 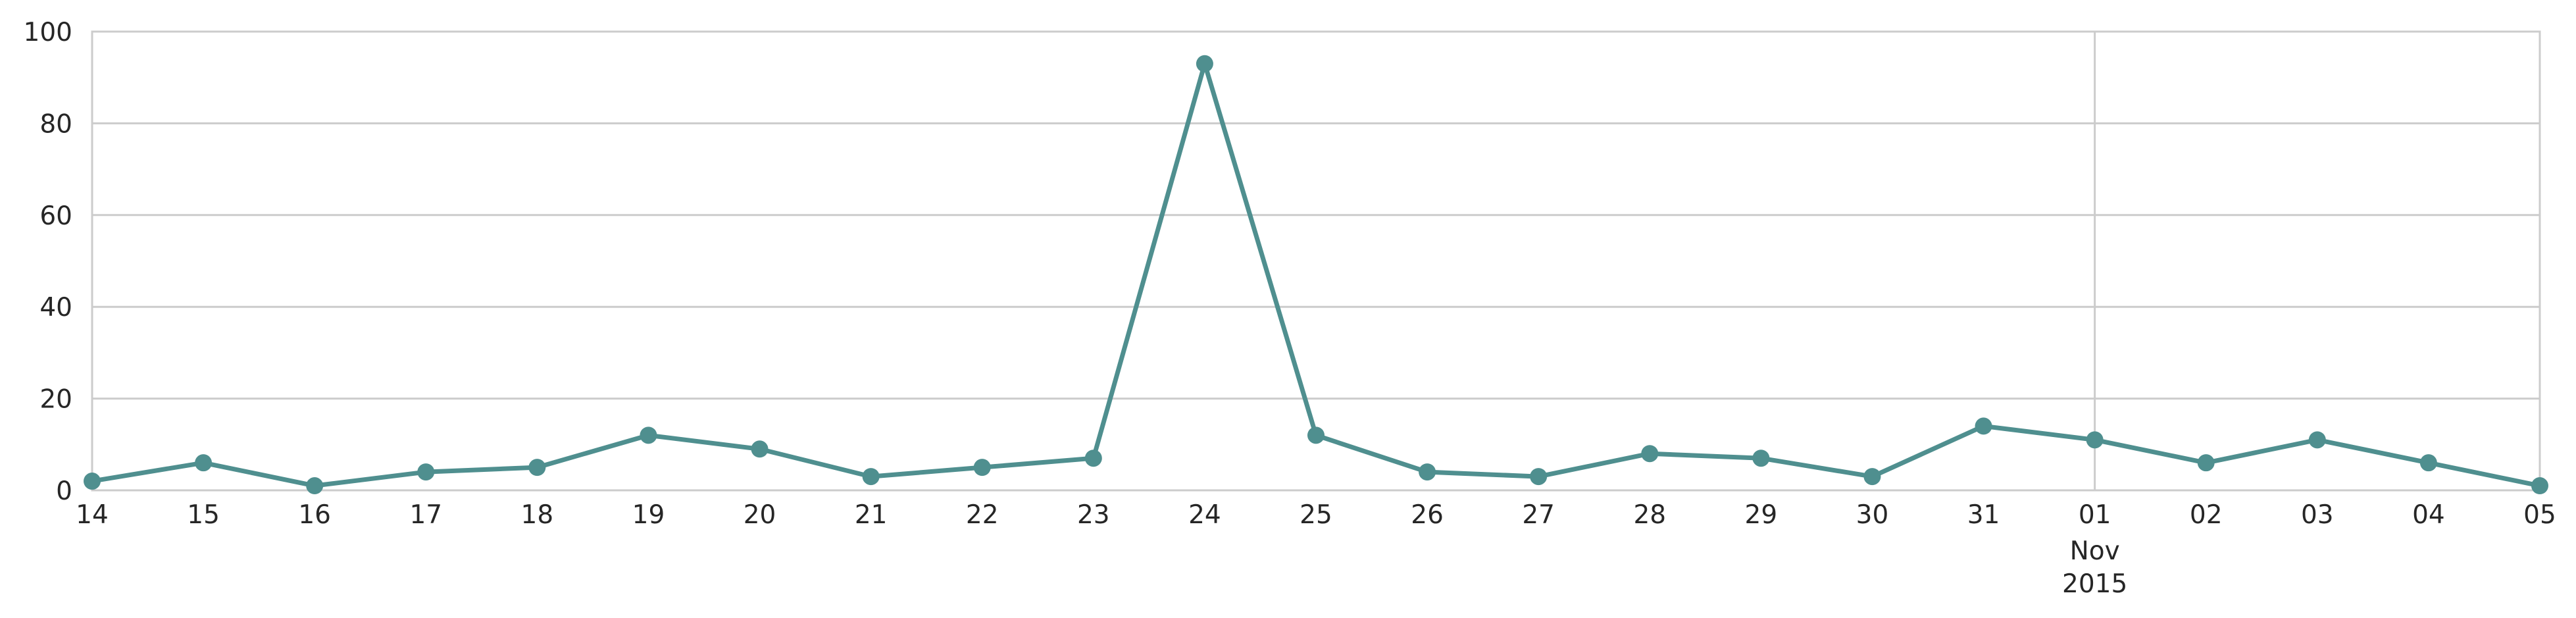 I want to click on y-tick-label: 60, so click(x=55, y=216).